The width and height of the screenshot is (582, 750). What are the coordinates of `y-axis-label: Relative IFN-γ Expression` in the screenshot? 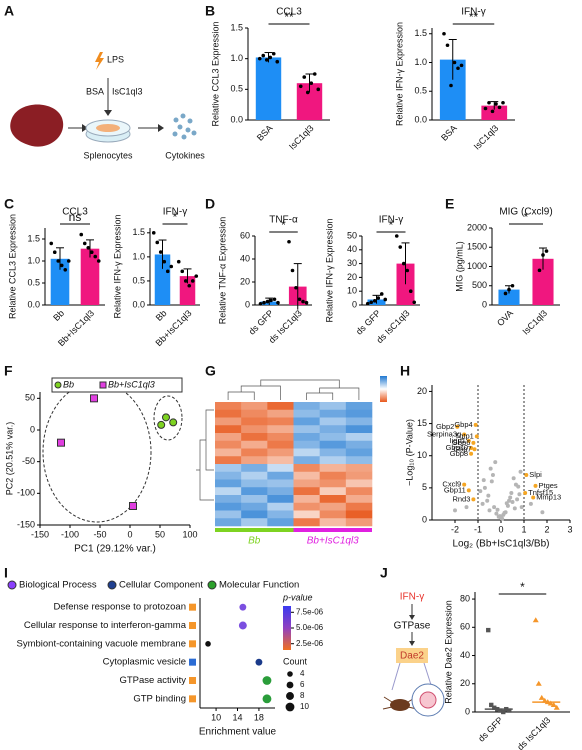 It's located at (329, 270).